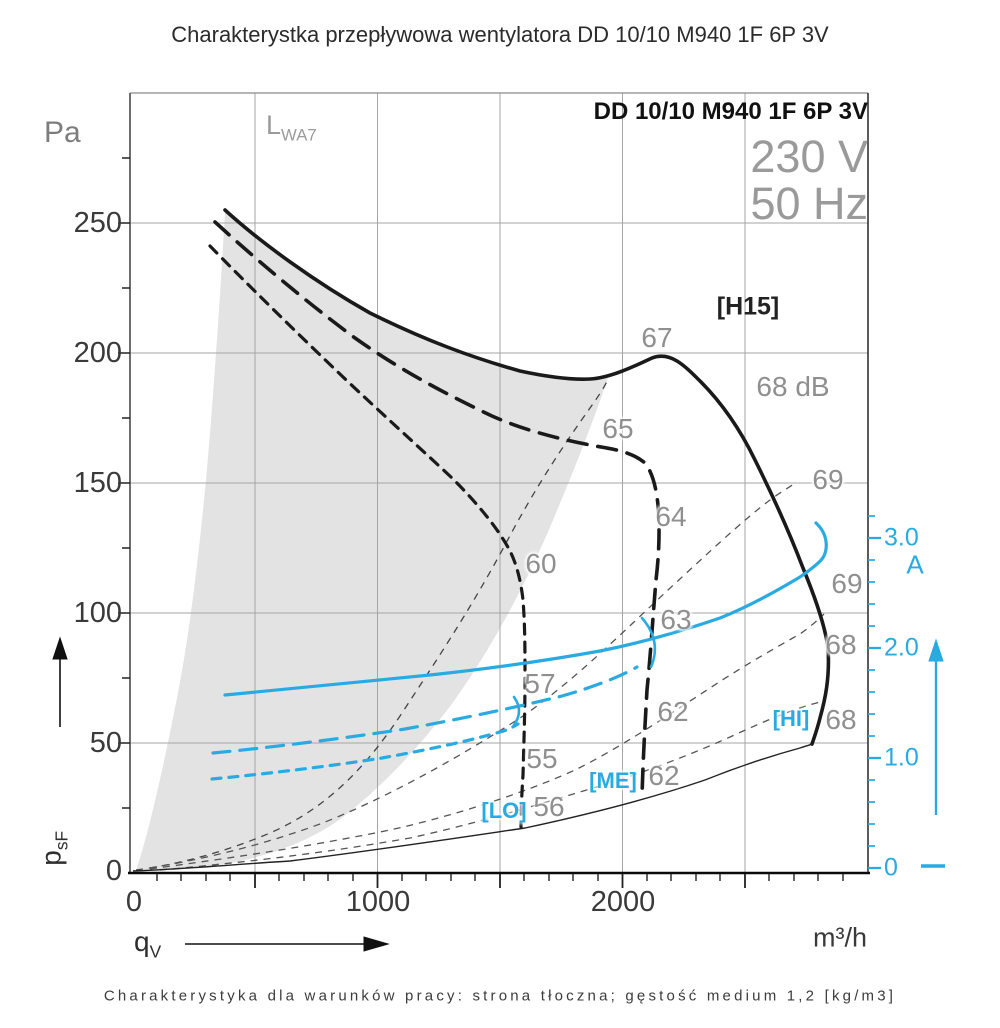 This screenshot has width=1000, height=1028. I want to click on frequency-label: 50 Hz, so click(809, 203).